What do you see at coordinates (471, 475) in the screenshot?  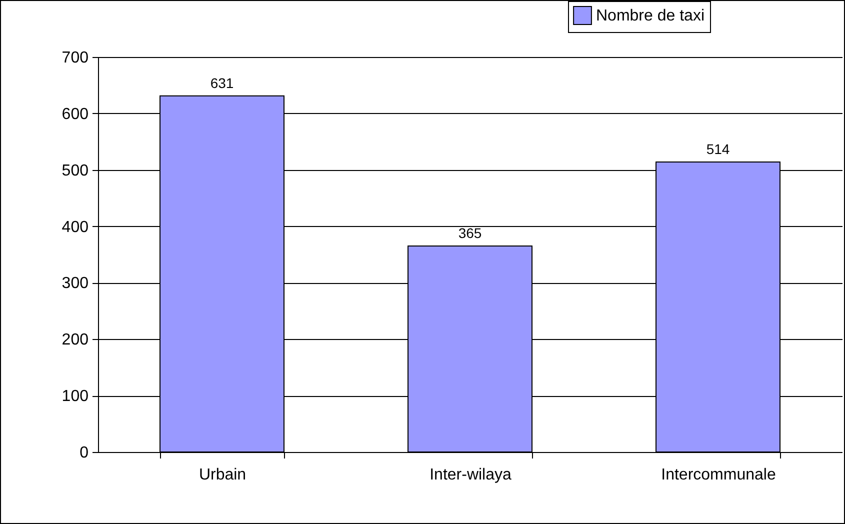 I see `x-tick-label: Inter-wilaya` at bounding box center [471, 475].